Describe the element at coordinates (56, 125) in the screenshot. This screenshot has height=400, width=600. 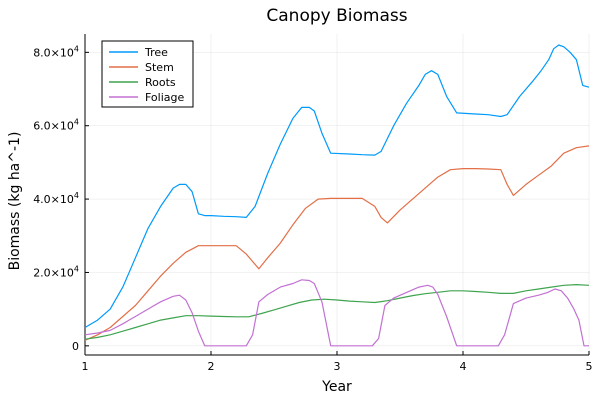
I see `y-tick-label: 6.0×10⁴` at that location.